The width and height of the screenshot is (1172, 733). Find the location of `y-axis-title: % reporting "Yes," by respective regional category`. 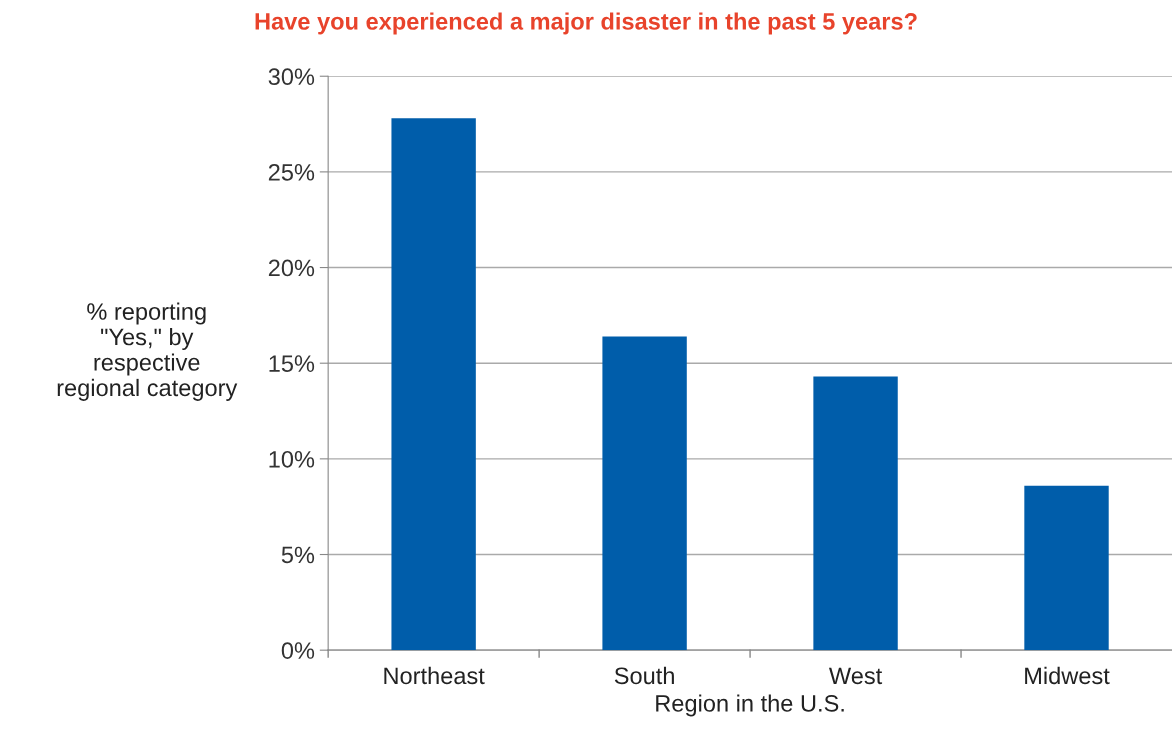

y-axis-title: % reporting "Yes," by respective regional category is located at coordinates (147, 351).